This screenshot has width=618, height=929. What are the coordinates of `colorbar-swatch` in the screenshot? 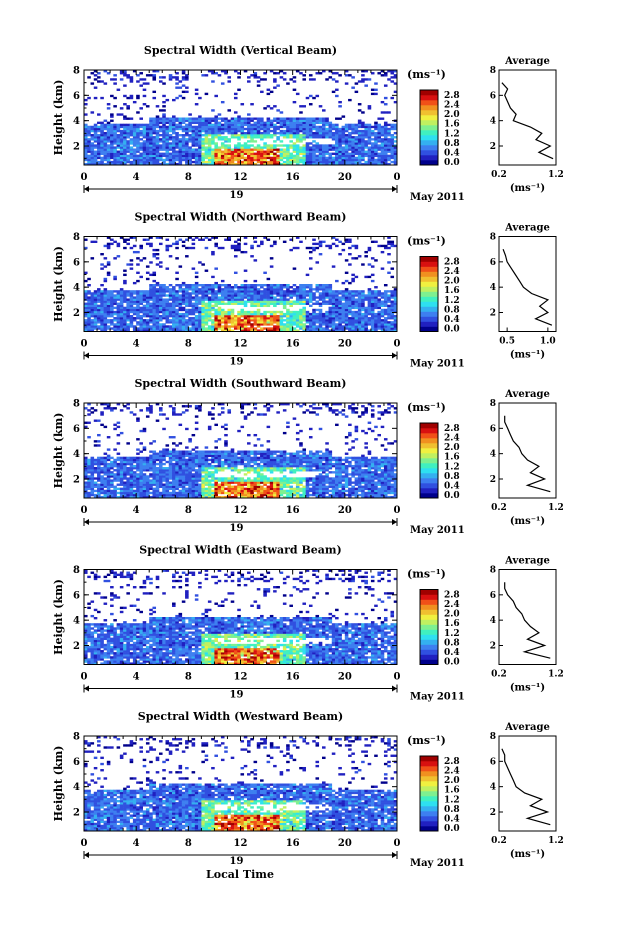 It's located at (429, 329).